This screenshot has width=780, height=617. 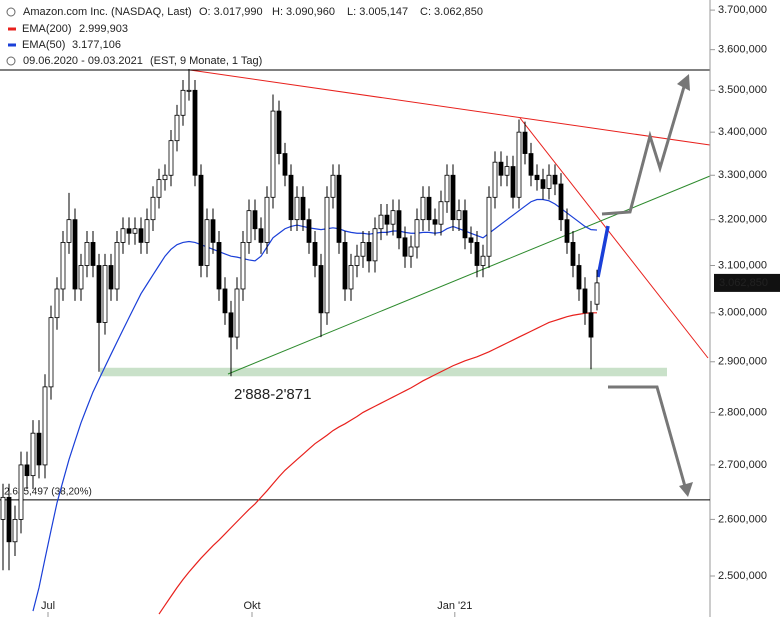 I want to click on legend-label: EMA(200), so click(x=47, y=29).